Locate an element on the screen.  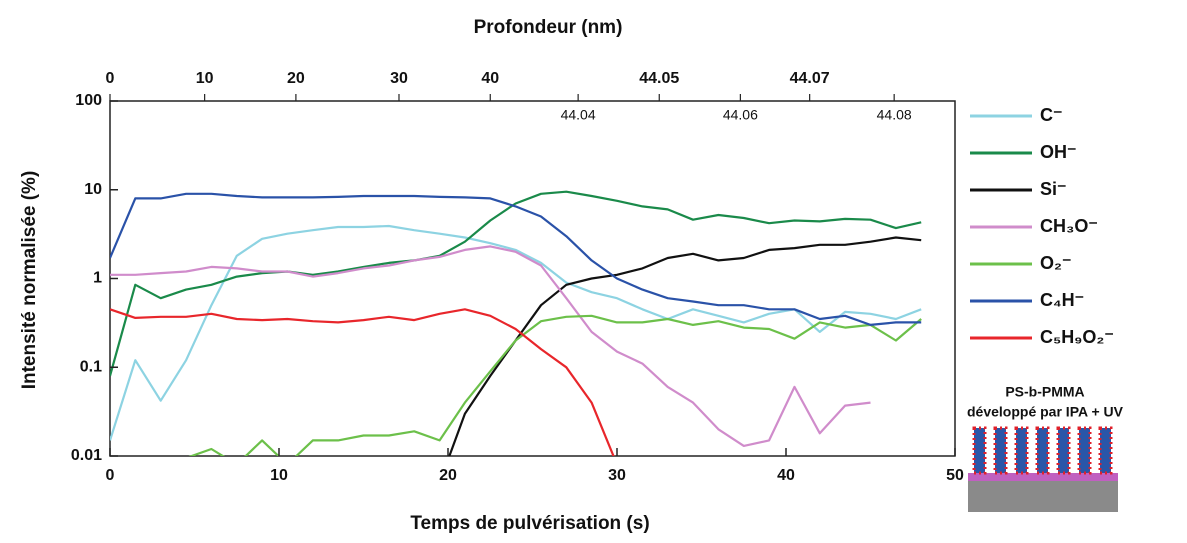
x2-tick-label: 44.07 is located at coordinates (810, 78).